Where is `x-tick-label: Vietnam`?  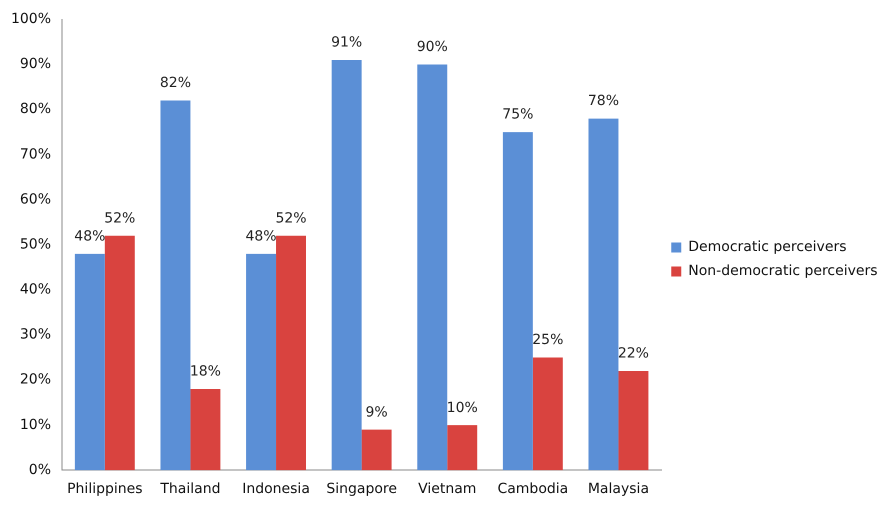 x-tick-label: Vietnam is located at coordinates (447, 489).